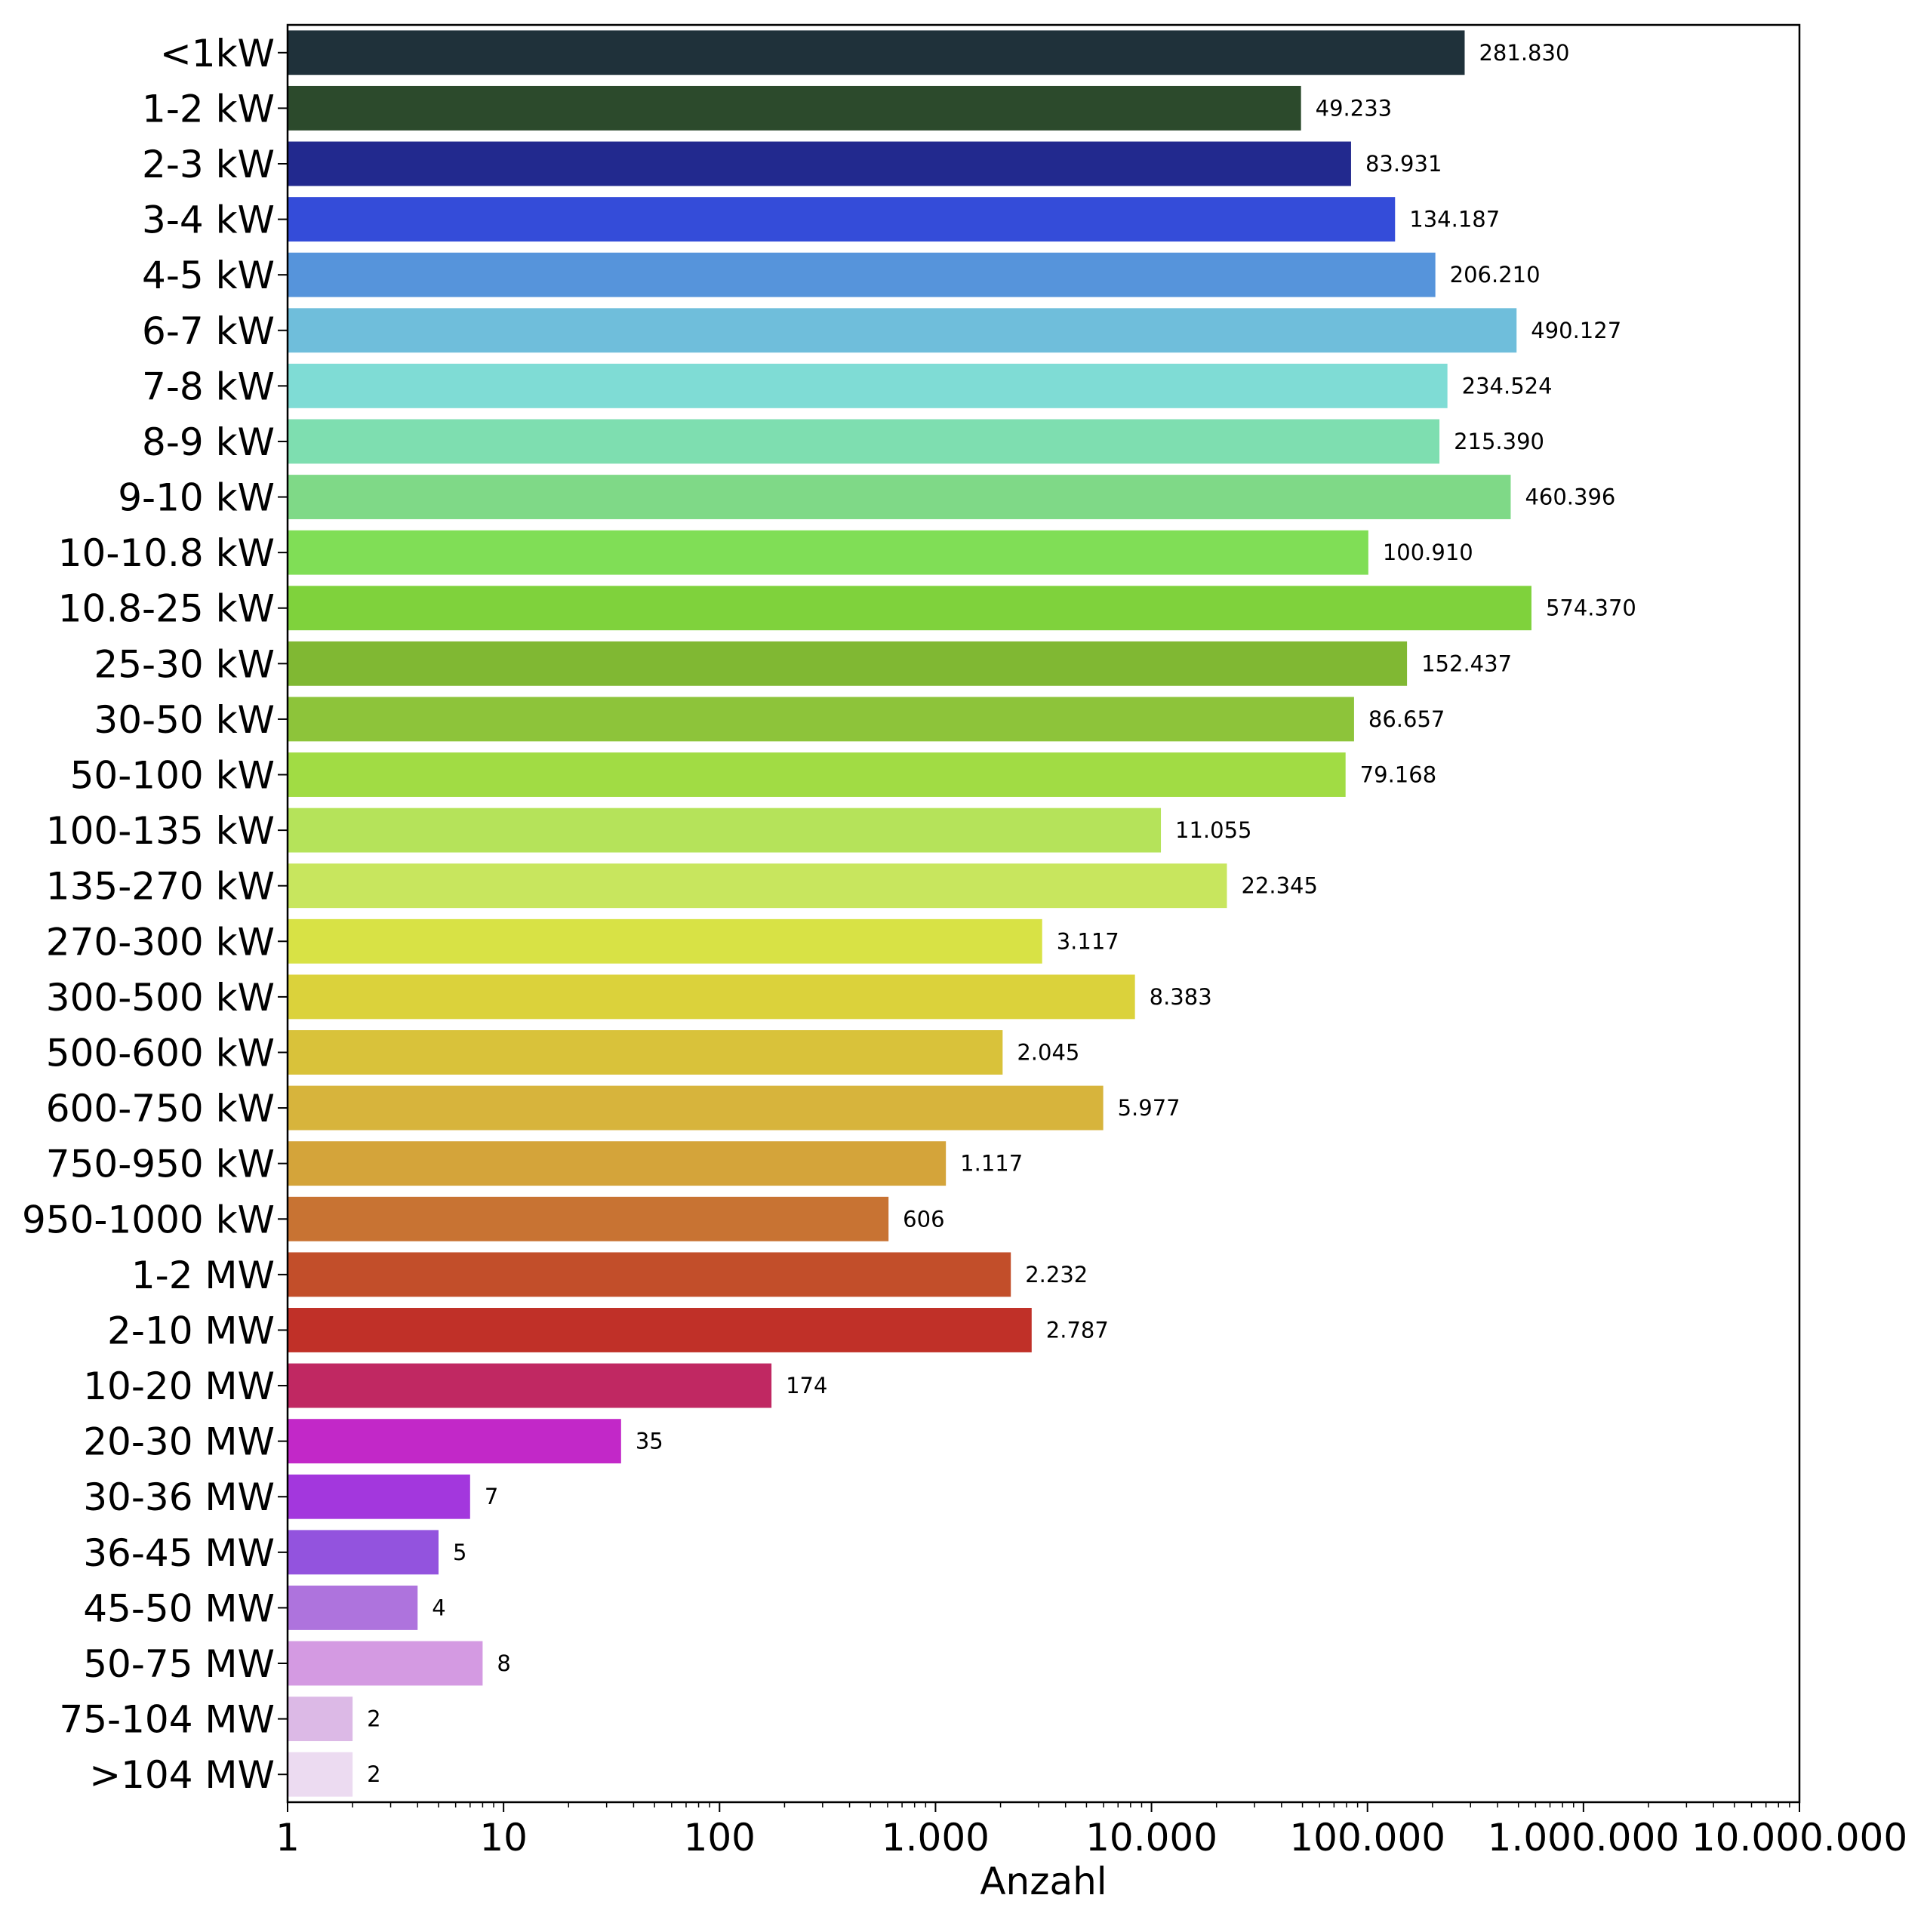 This screenshot has height=1932, width=1927. I want to click on bar-value-label: 86.657, so click(1406, 719).